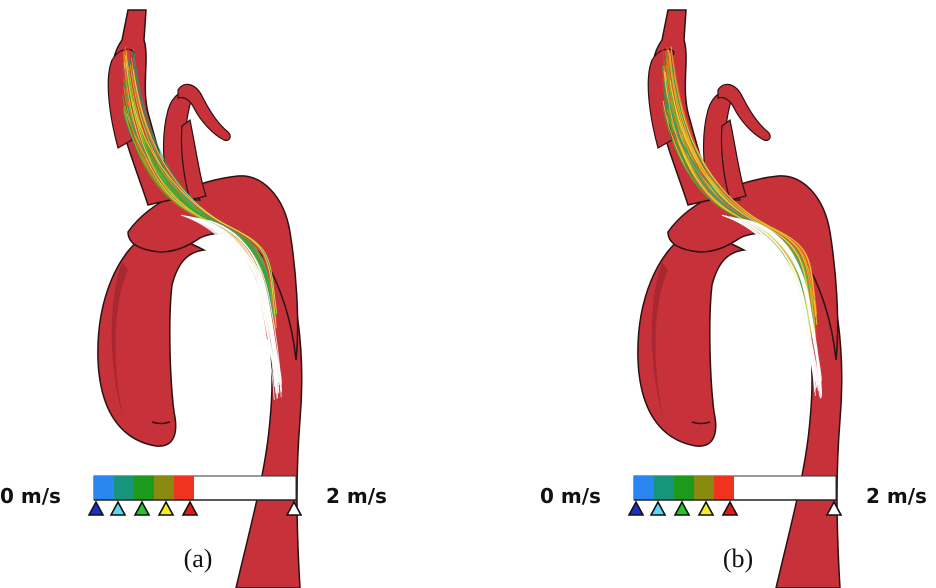  What do you see at coordinates (809, 413) in the screenshot?
I see `descending-aorta` at bounding box center [809, 413].